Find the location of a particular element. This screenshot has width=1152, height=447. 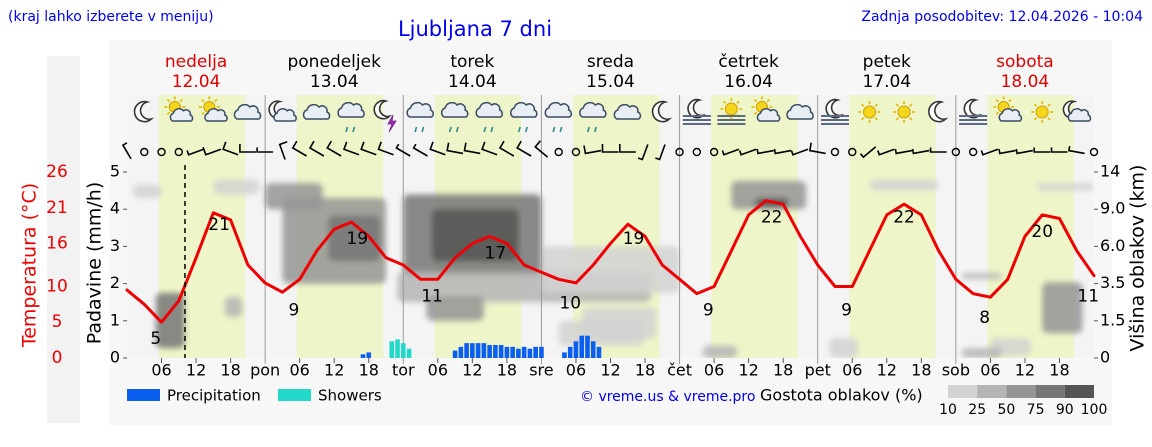

y-tick-label: 5 is located at coordinates (115, 171).